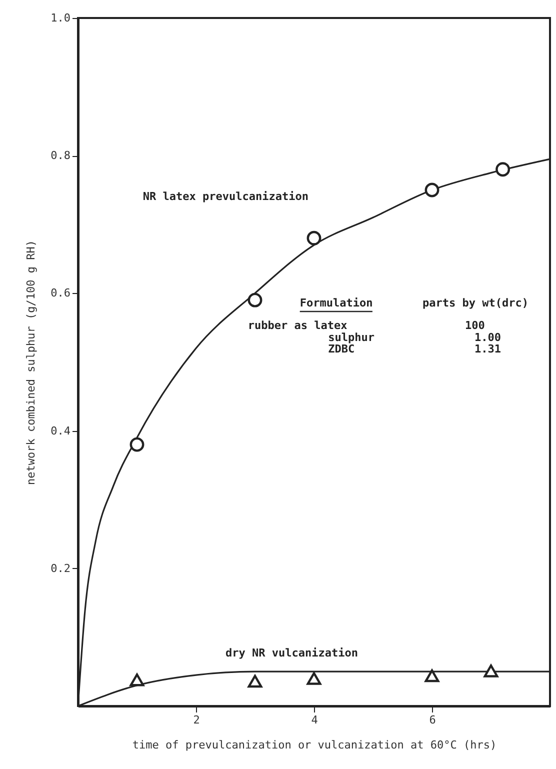 The image size is (556, 769). What do you see at coordinates (341, 349) in the screenshot?
I see `annotation: ZDBC` at bounding box center [341, 349].